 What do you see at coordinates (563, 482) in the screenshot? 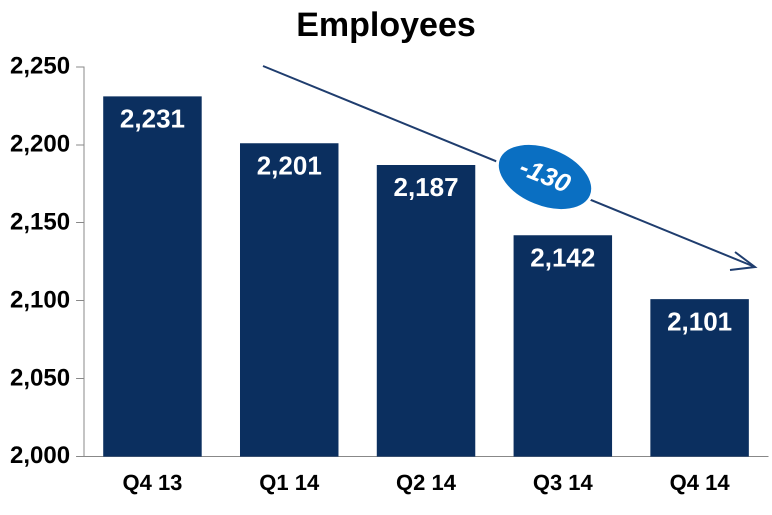
I see `x-tick-label: Q3 14` at bounding box center [563, 482].